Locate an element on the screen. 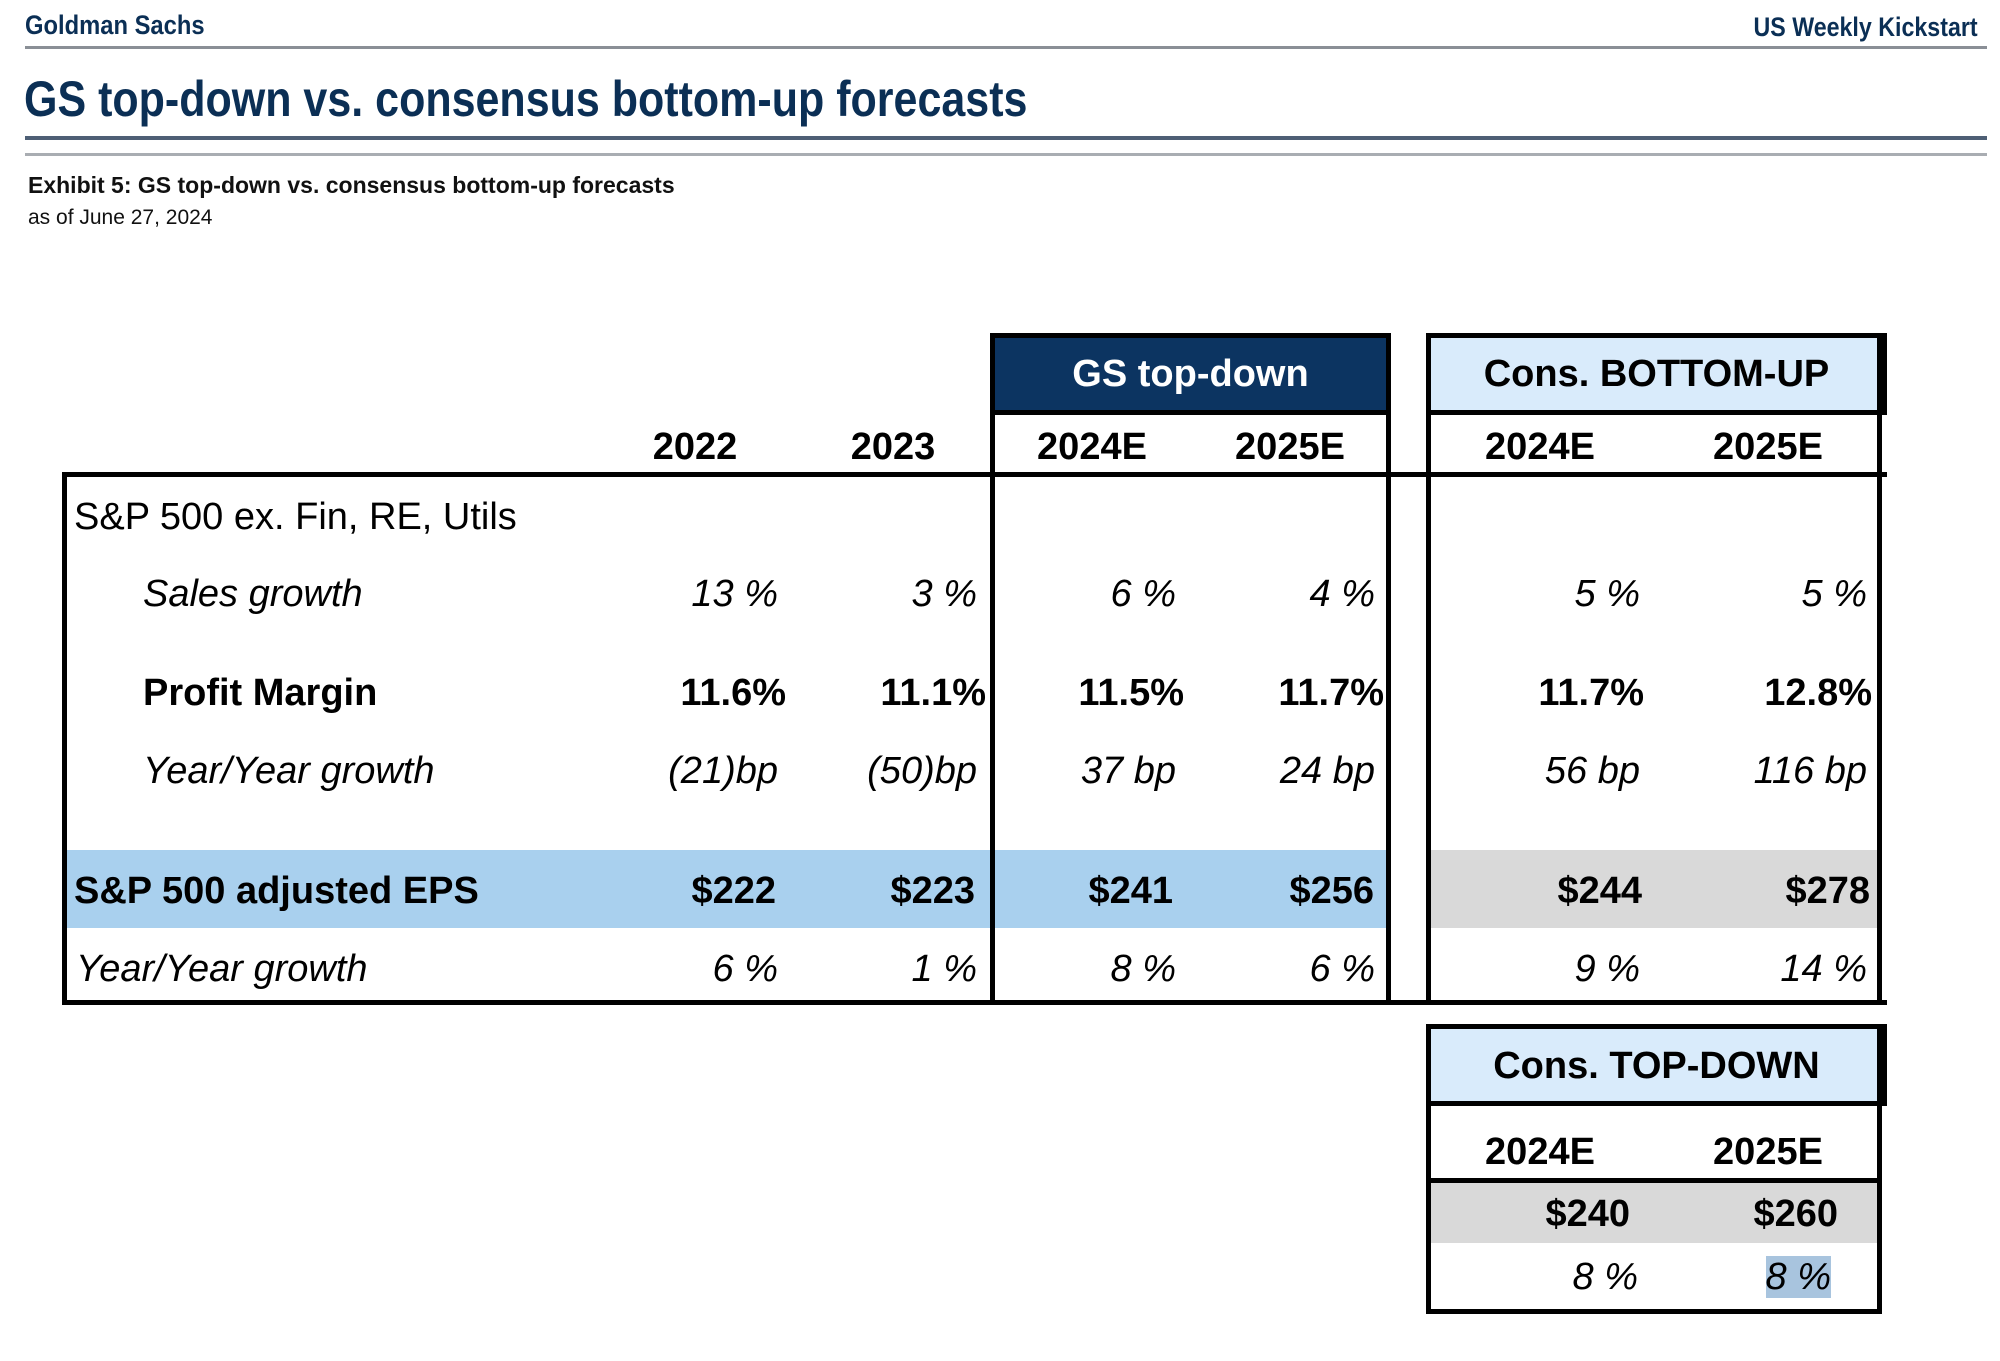 The image size is (2000, 1361). brand-name: Goldman Sachs is located at coordinates (115, 25).